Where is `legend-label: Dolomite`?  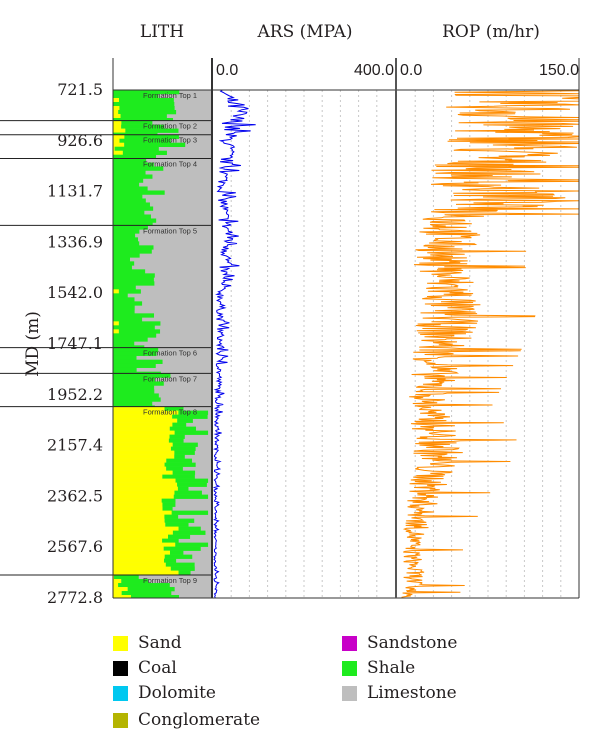
legend-label: Dolomite is located at coordinates (177, 693).